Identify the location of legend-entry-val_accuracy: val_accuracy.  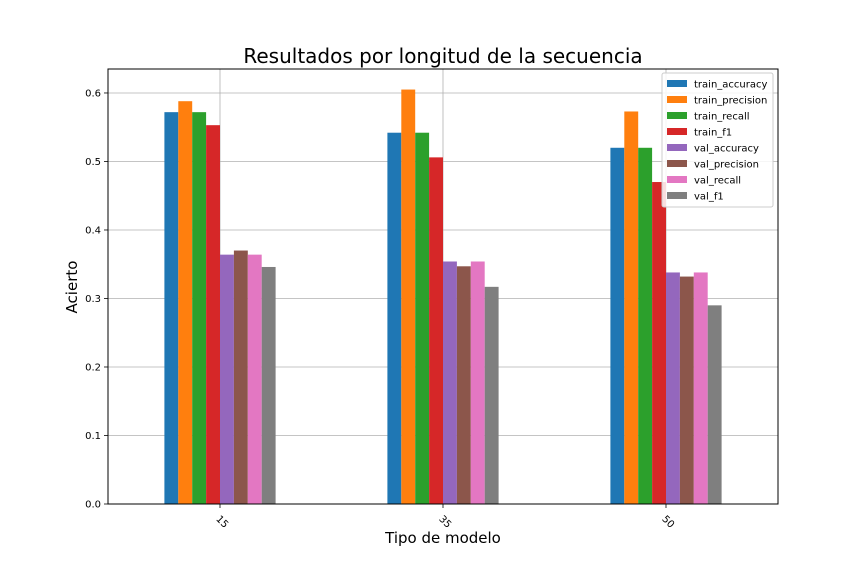
(726, 149).